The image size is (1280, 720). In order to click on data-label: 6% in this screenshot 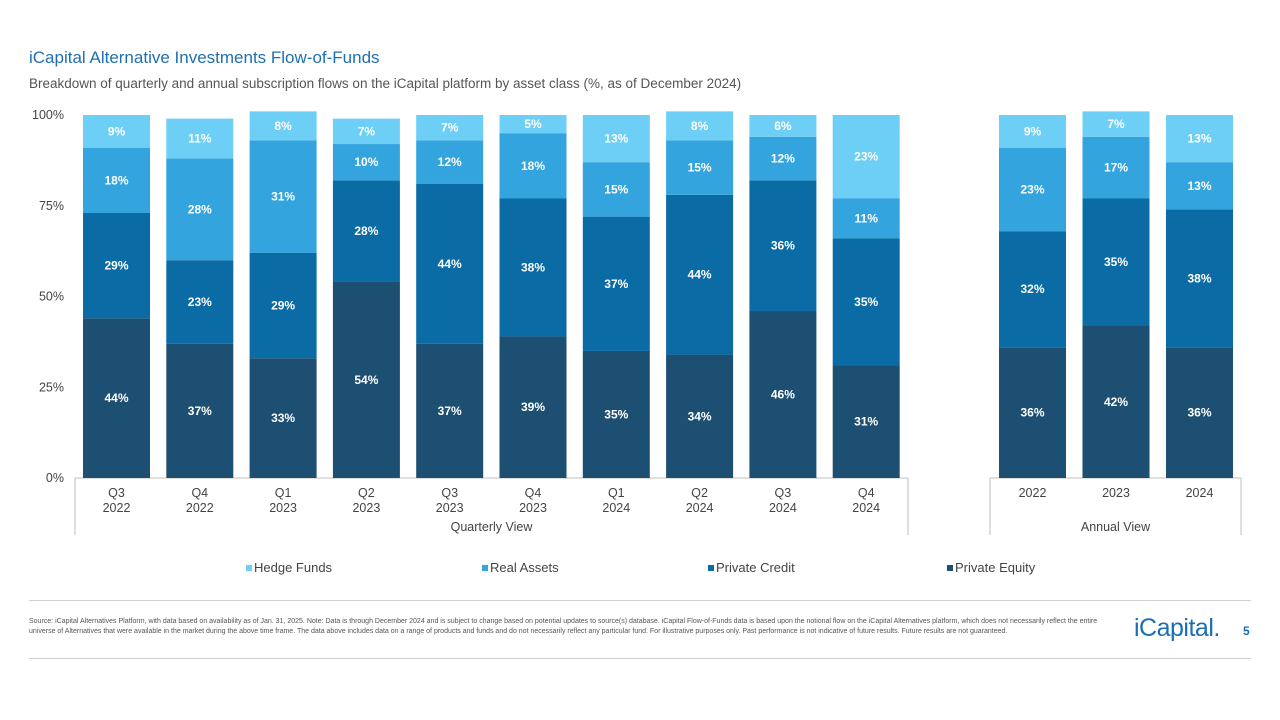, I will do `click(783, 126)`.